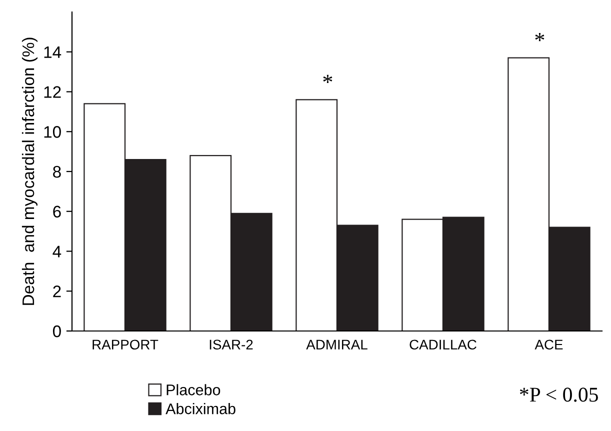 This screenshot has height=431, width=611. I want to click on y-tick-label: 8, so click(57, 172).